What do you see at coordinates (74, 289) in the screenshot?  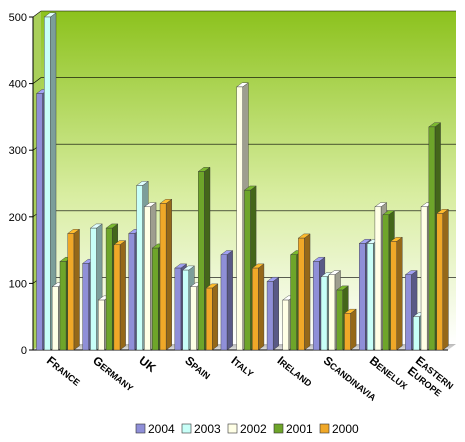 I see `bar-france-2000` at bounding box center [74, 289].